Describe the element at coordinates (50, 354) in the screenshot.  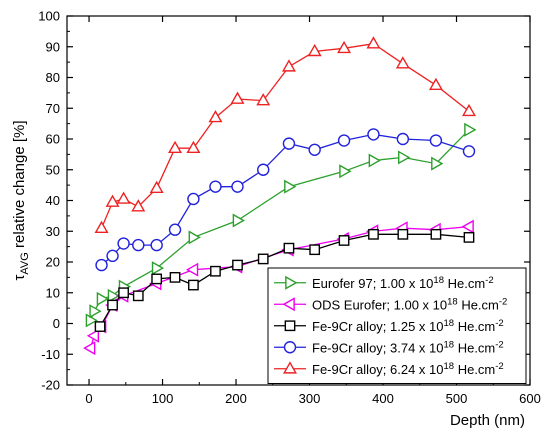
I see `y-tick-label: -10` at that location.